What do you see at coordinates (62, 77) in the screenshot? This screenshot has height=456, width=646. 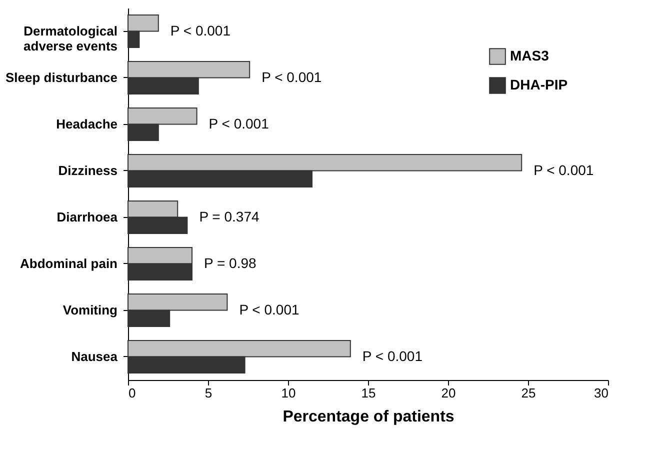 I see `y-tick-label: Sleep disturbance` at bounding box center [62, 77].